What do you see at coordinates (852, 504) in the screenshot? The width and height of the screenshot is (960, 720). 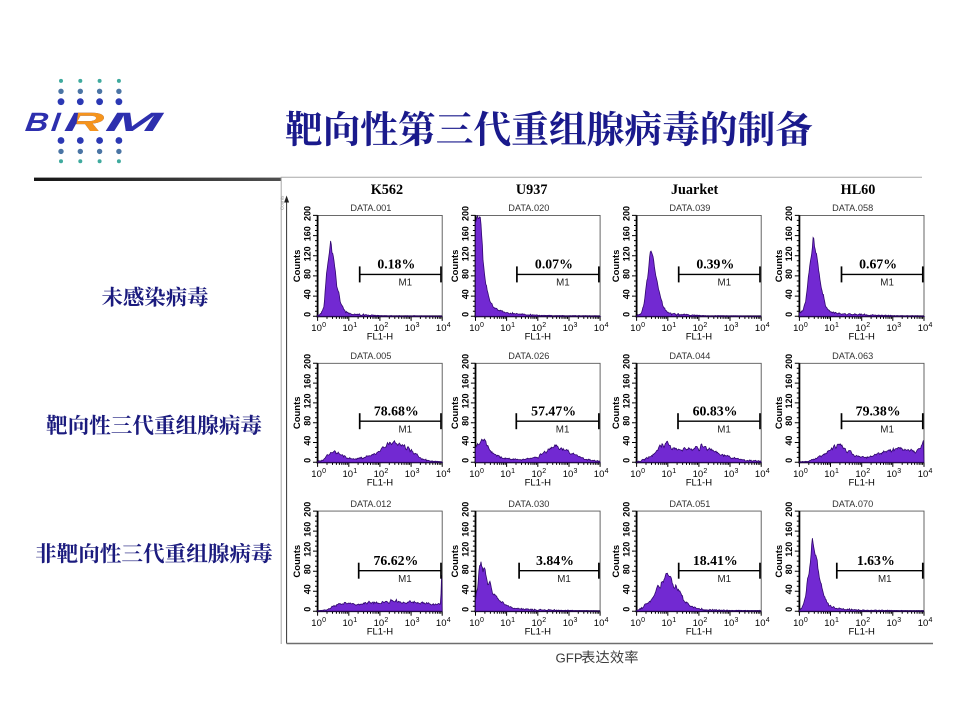 I see `svg-text: DATA.070` at bounding box center [852, 504].